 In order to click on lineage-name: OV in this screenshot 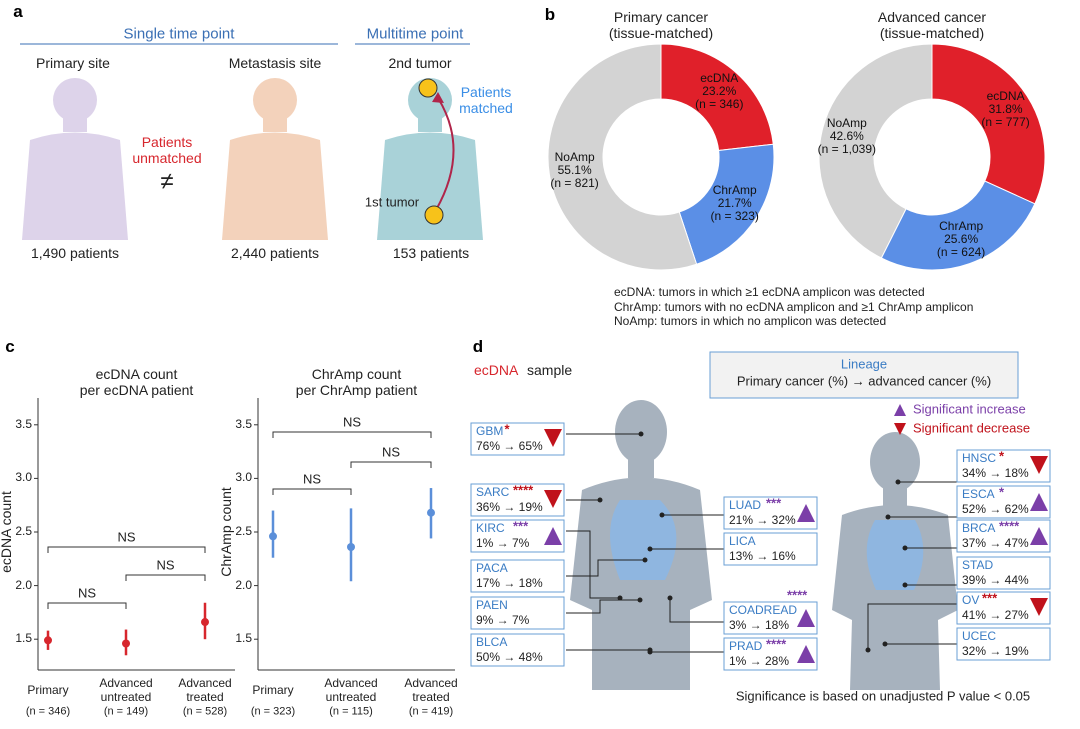, I will do `click(971, 600)`.